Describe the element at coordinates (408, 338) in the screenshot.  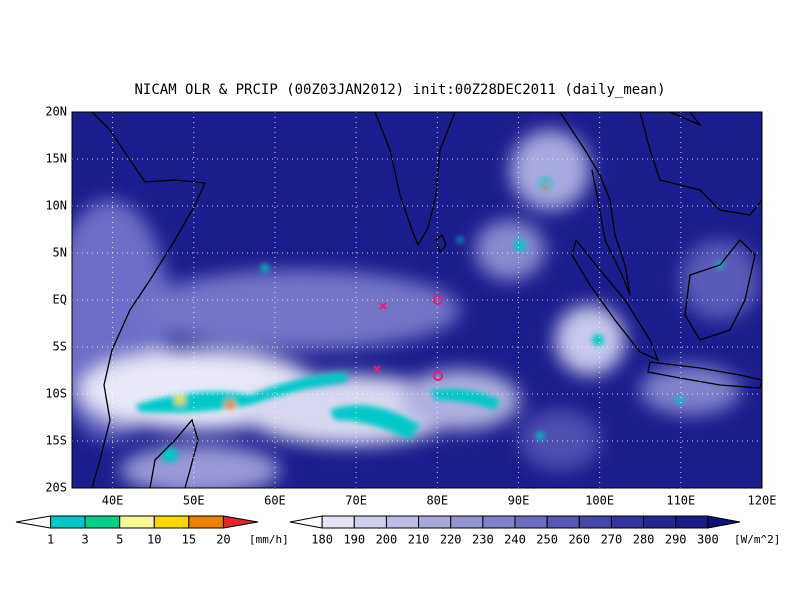
I see `markers` at that location.